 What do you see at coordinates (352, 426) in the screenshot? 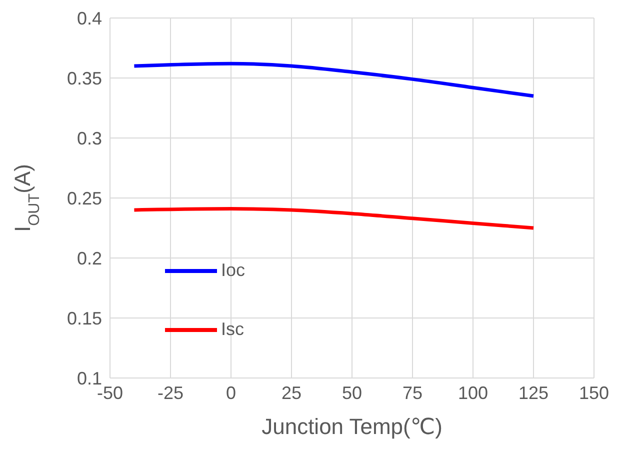
I see `x-axis-title: Junction Temp(℃)` at bounding box center [352, 426].